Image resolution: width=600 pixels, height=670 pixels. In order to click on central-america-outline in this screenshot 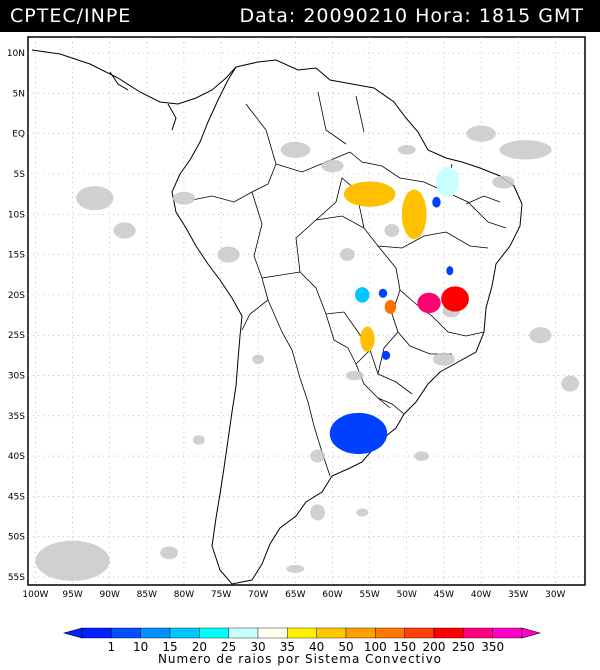, I will do `click(134, 90)`.